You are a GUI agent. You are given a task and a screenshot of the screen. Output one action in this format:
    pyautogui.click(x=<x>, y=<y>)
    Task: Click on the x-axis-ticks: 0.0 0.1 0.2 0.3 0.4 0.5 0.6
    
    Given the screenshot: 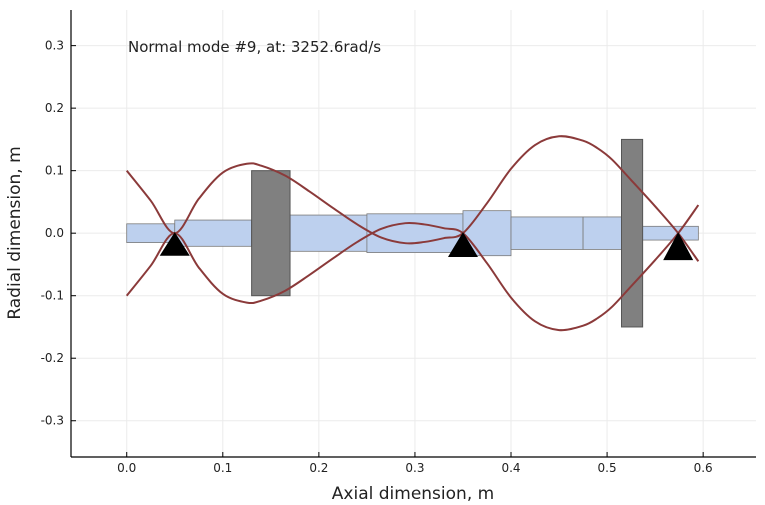 What is the action you would take?
    pyautogui.click(x=415, y=463)
    